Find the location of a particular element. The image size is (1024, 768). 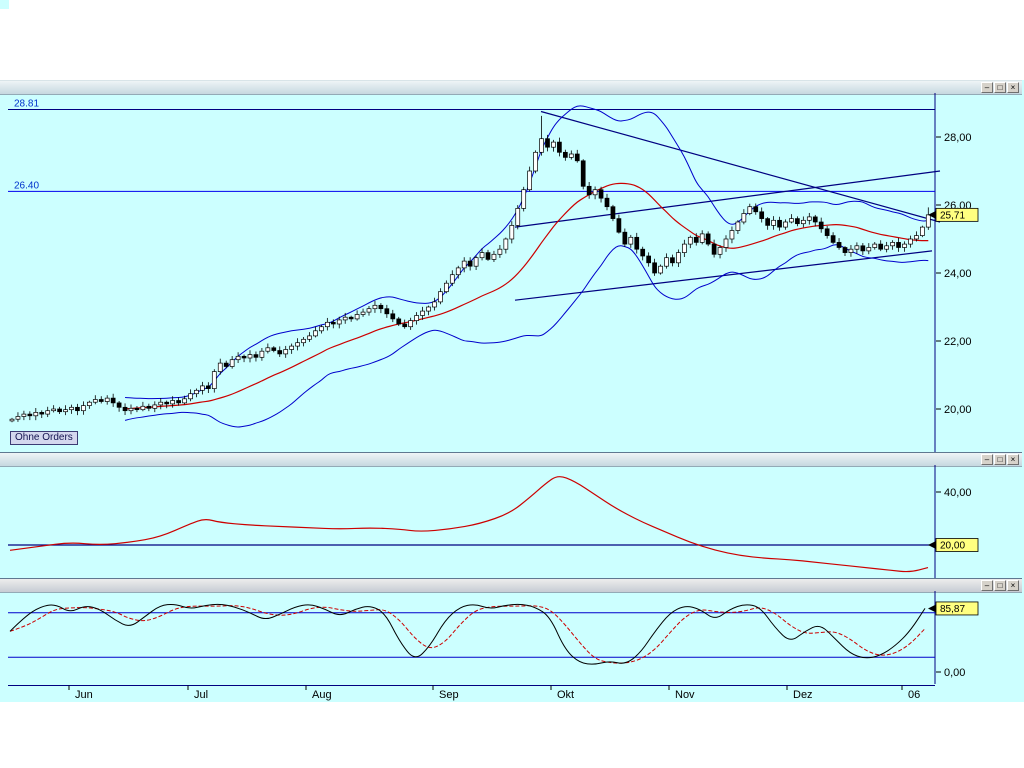

svg-text: Aug is located at coordinates (322, 695).